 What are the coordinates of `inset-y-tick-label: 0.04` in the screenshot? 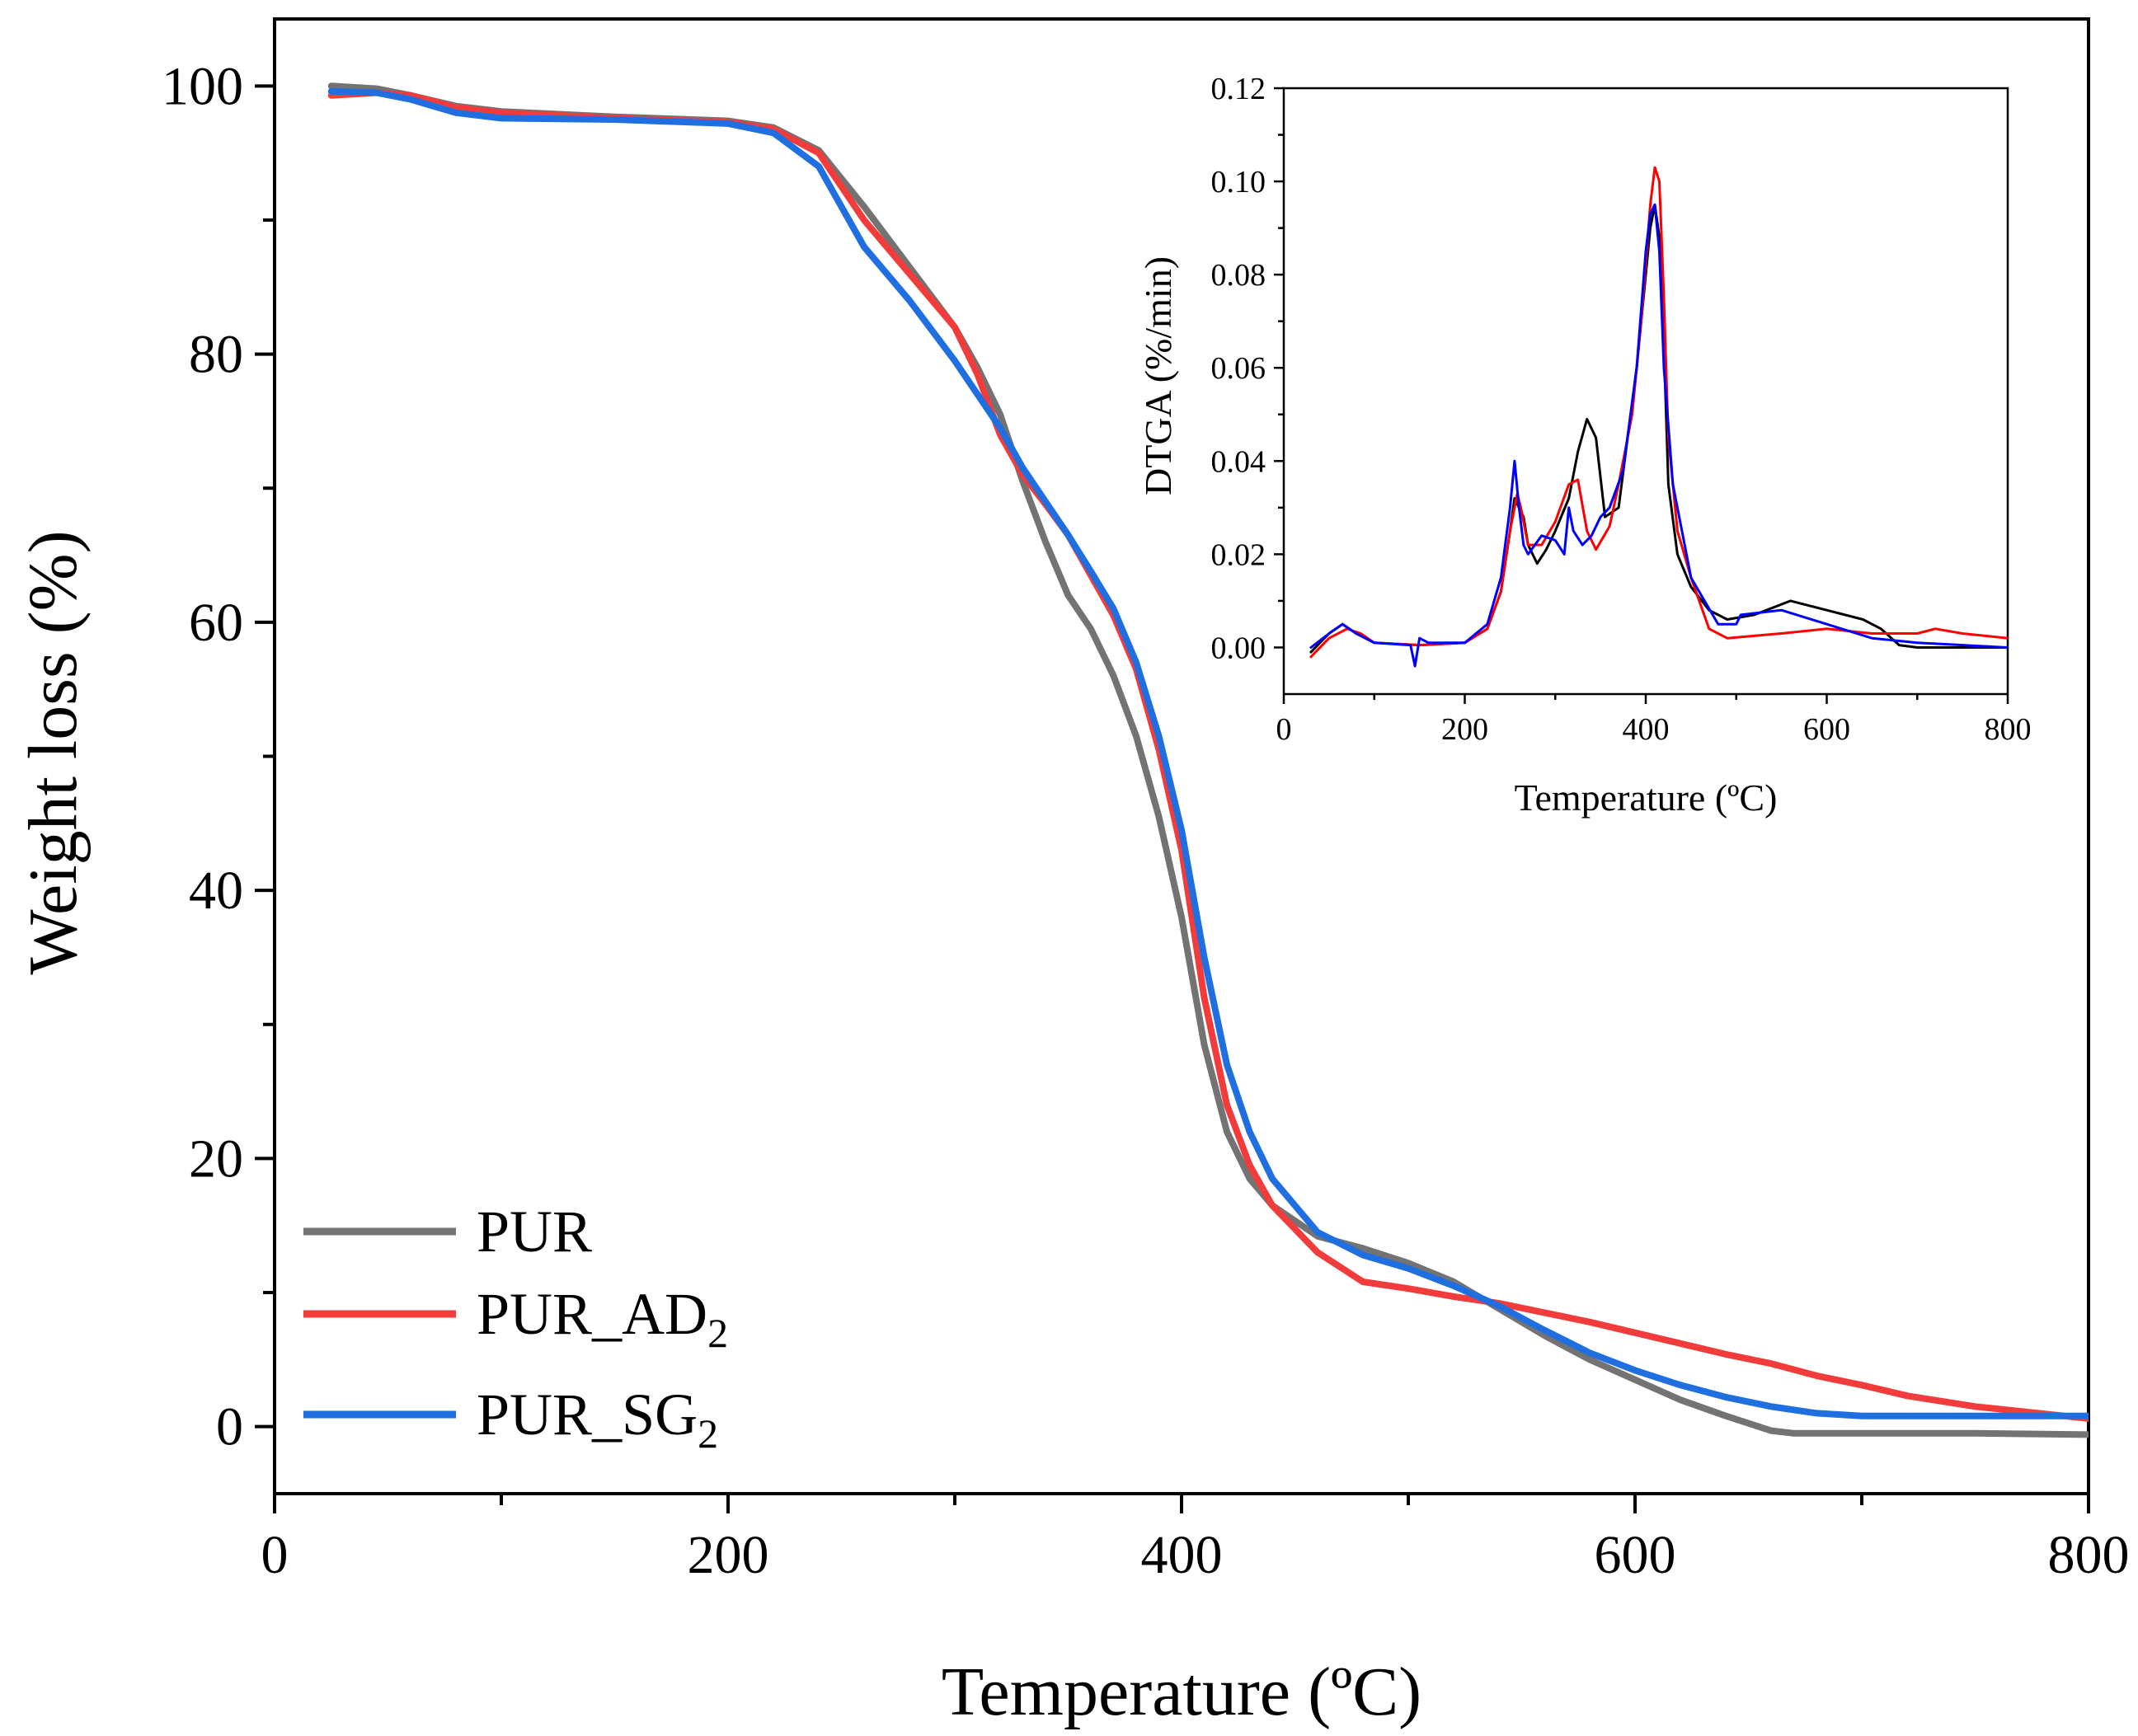 It's located at (1238, 461).